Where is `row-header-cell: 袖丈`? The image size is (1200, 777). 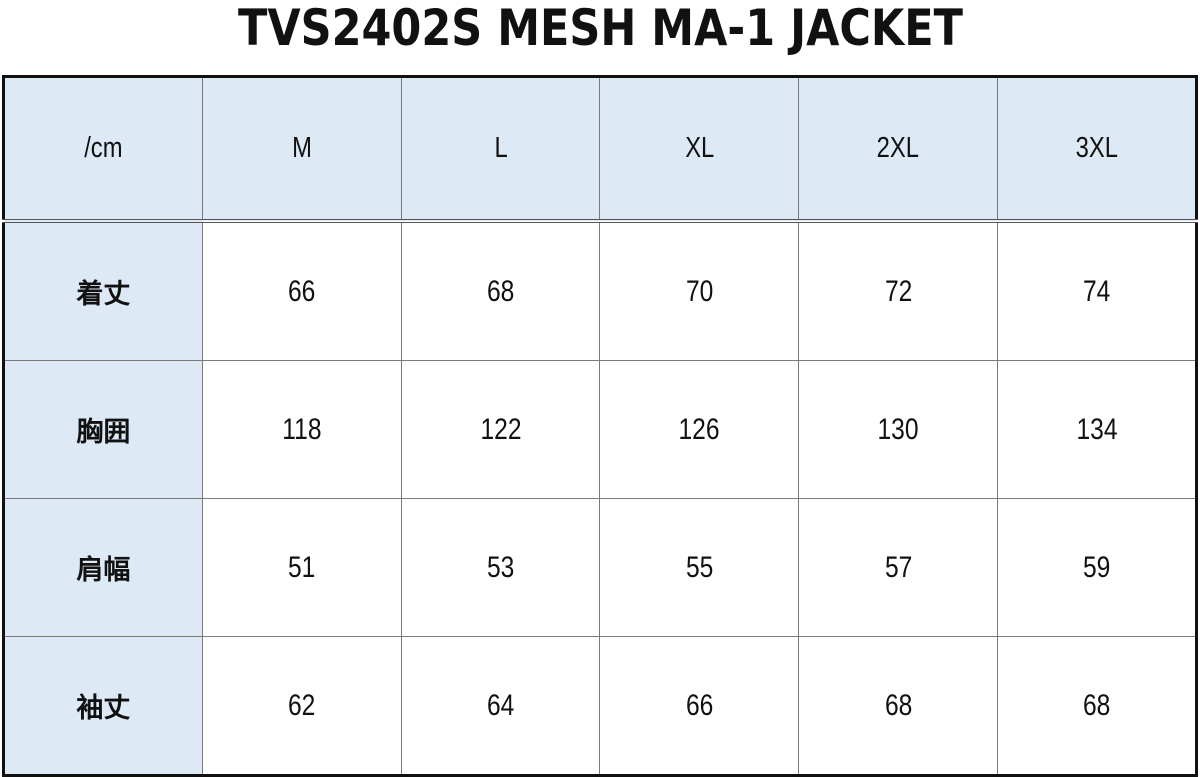 row-header-cell: 袖丈 is located at coordinates (103, 706).